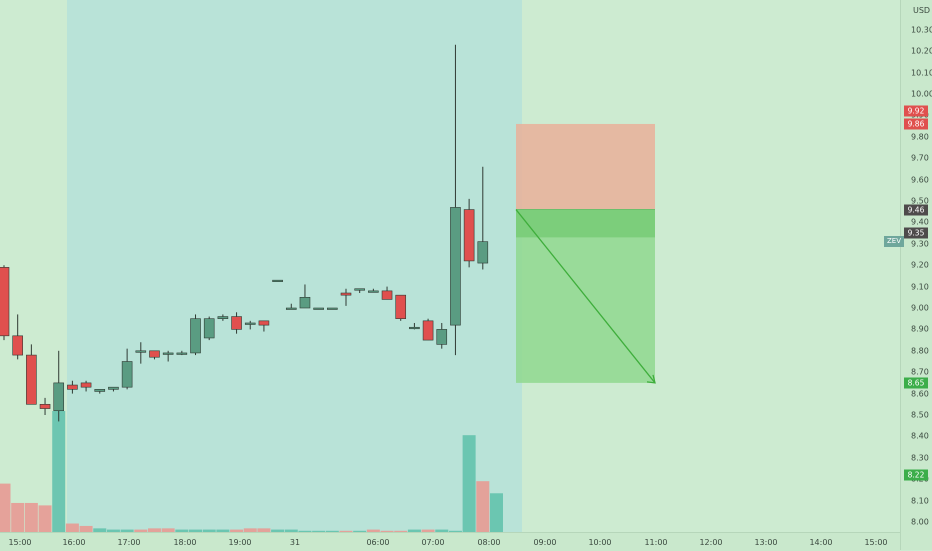  What do you see at coordinates (821, 542) in the screenshot?
I see `time-tick-label: 14:00` at bounding box center [821, 542].